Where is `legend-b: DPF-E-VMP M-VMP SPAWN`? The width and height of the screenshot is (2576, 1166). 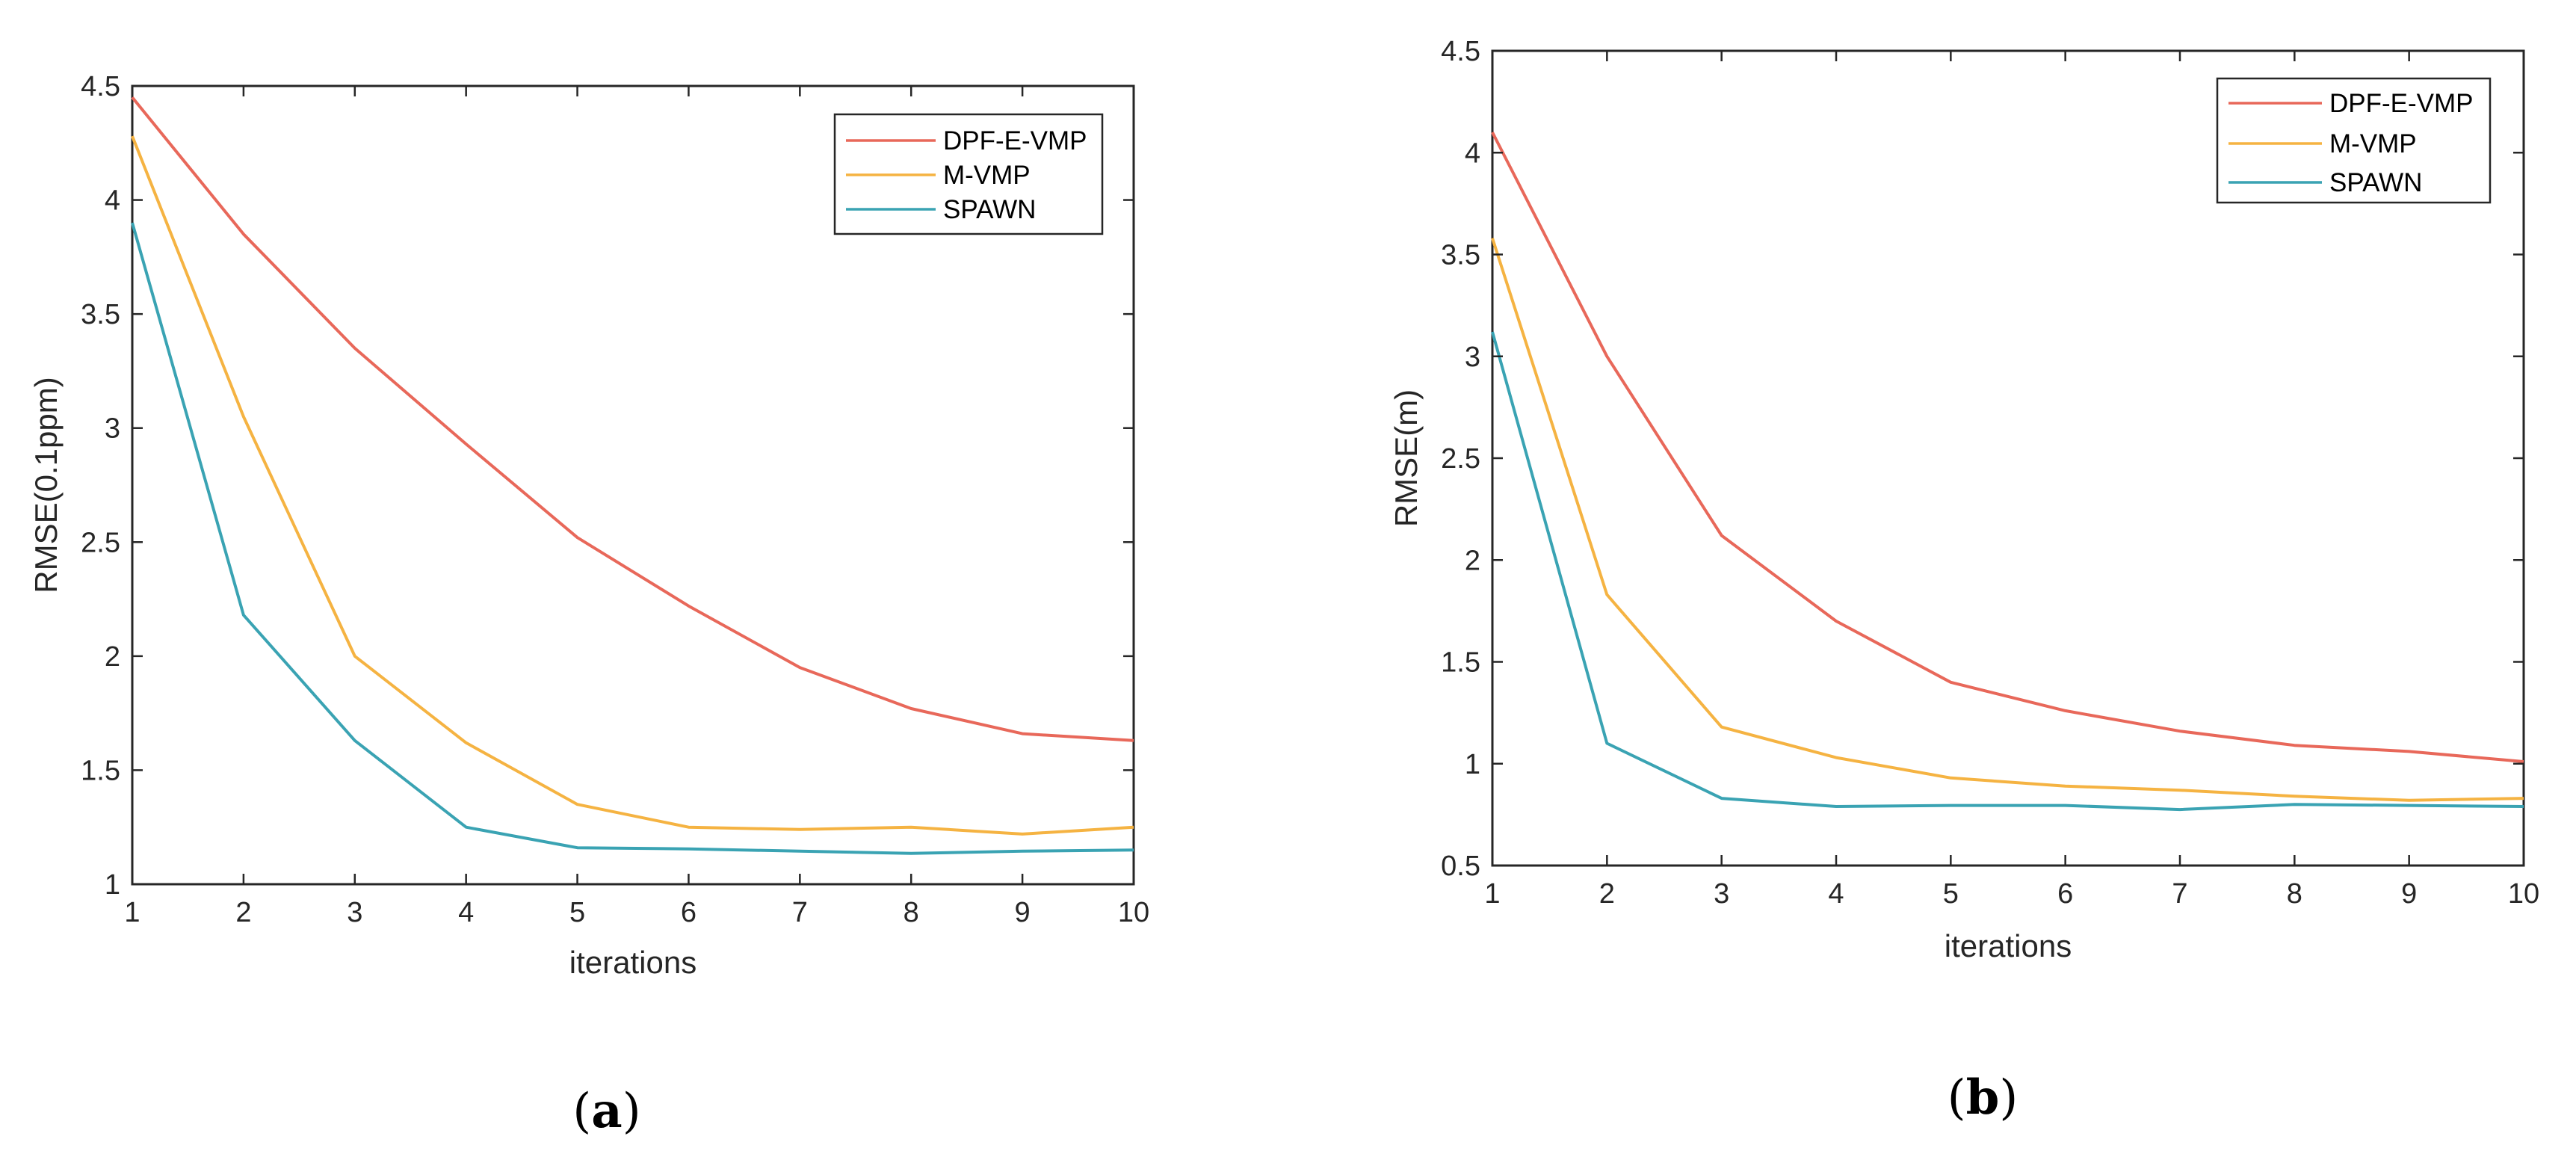
legend-b: DPF-E-VMP M-VMP SPAWN is located at coordinates (2354, 140).